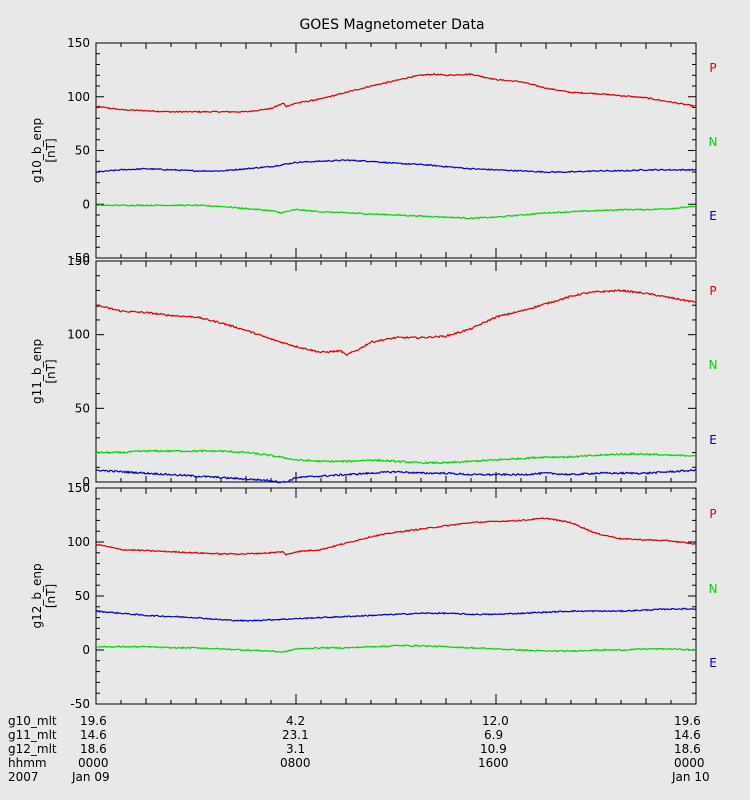 The width and height of the screenshot is (750, 800). Describe the element at coordinates (493, 763) in the screenshot. I see `footer-value: 1600` at that location.